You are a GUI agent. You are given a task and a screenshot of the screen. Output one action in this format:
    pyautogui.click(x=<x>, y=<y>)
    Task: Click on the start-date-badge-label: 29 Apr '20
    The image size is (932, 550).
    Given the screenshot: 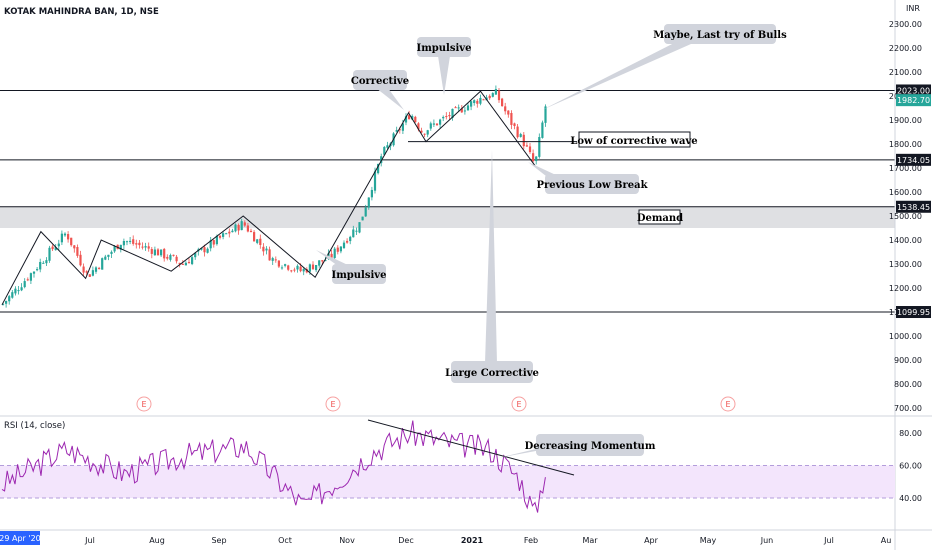 What is the action you would take?
    pyautogui.click(x=20, y=538)
    